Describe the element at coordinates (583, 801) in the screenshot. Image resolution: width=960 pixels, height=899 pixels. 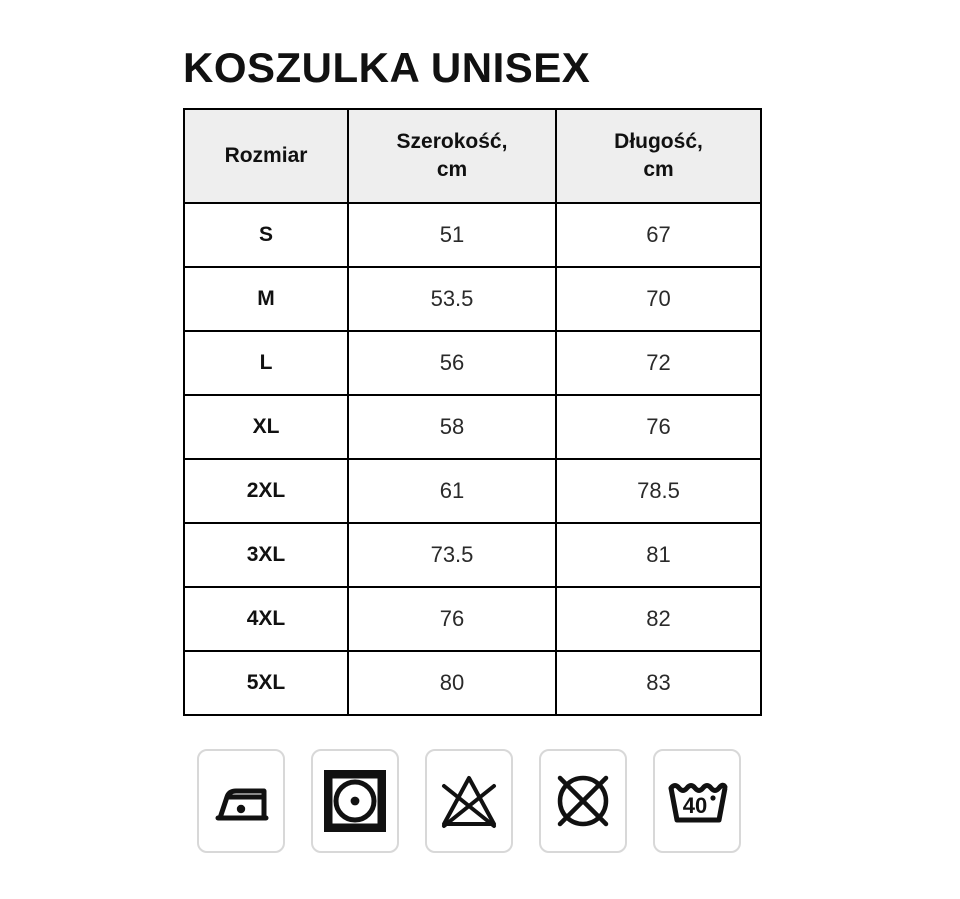
I see `do-not-dry-clean-icon` at that location.